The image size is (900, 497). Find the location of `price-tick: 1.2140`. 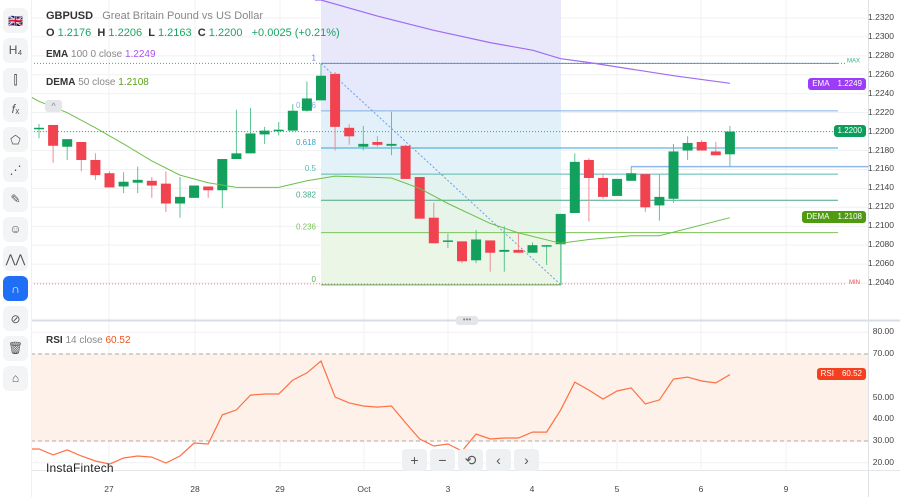

price-tick: 1.2140 is located at coordinates (881, 187).